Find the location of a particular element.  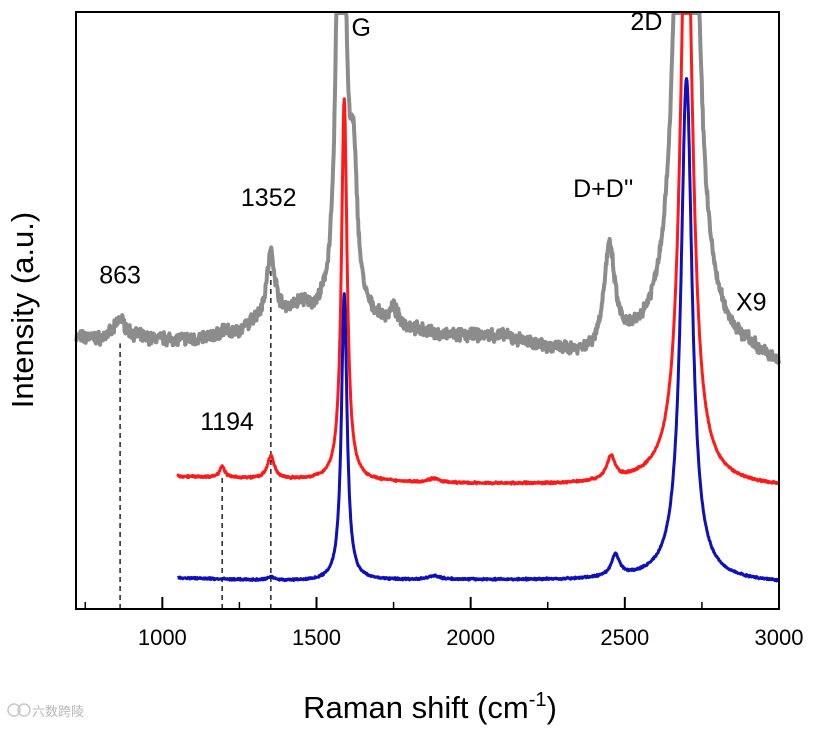

x-tick-label: 1000 is located at coordinates (162, 637).